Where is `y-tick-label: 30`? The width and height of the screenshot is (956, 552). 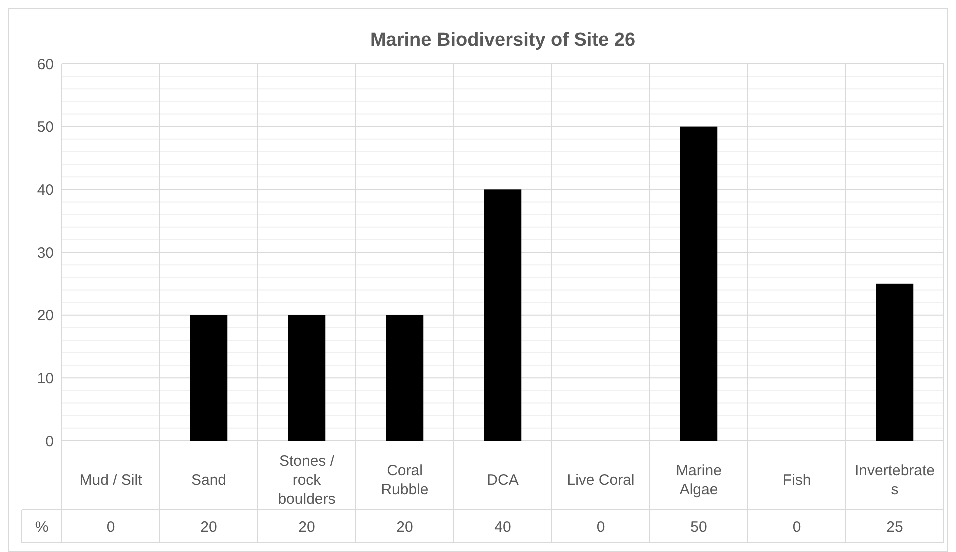 y-tick-label: 30 is located at coordinates (45, 253).